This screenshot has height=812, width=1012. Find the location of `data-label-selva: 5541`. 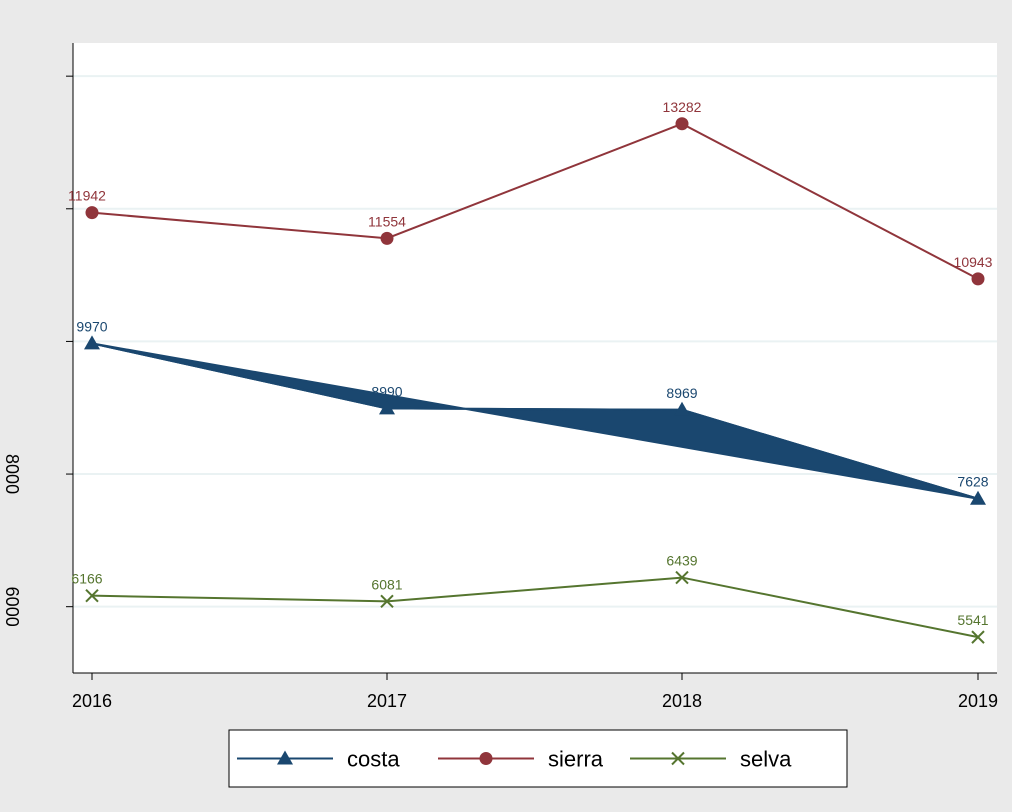

data-label-selva: 5541 is located at coordinates (972, 620).